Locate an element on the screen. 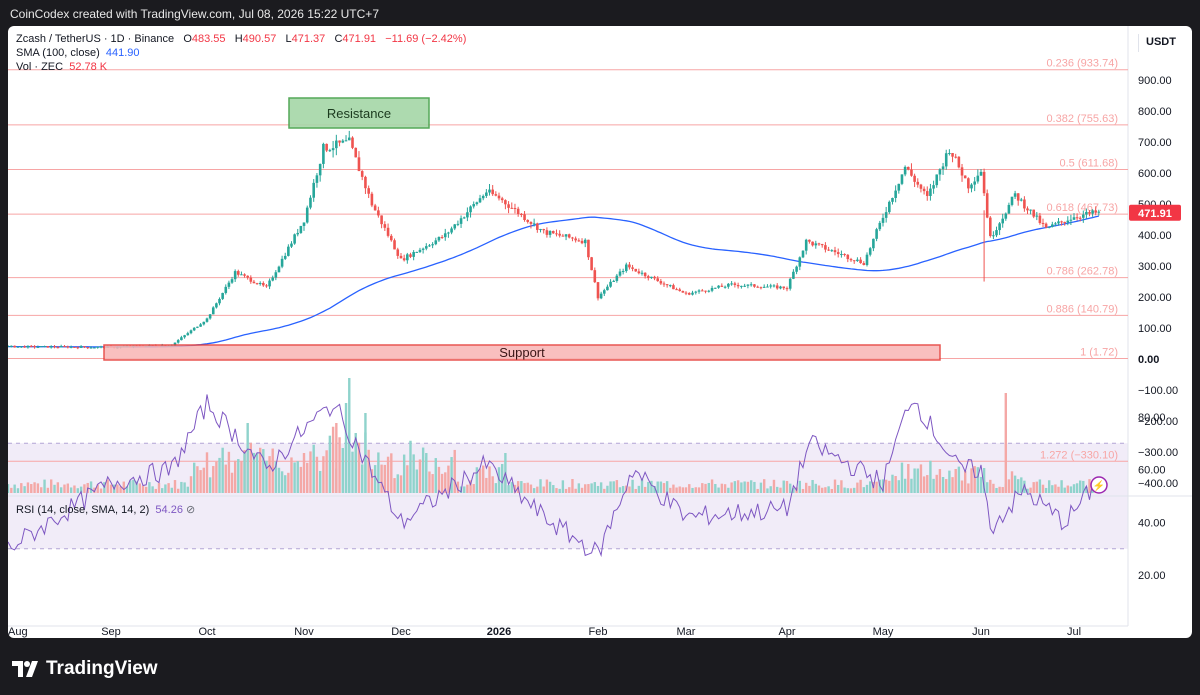 Image resolution: width=1200 pixels, height=695 pixels. price-tick-label: 0.00 is located at coordinates (1148, 360).